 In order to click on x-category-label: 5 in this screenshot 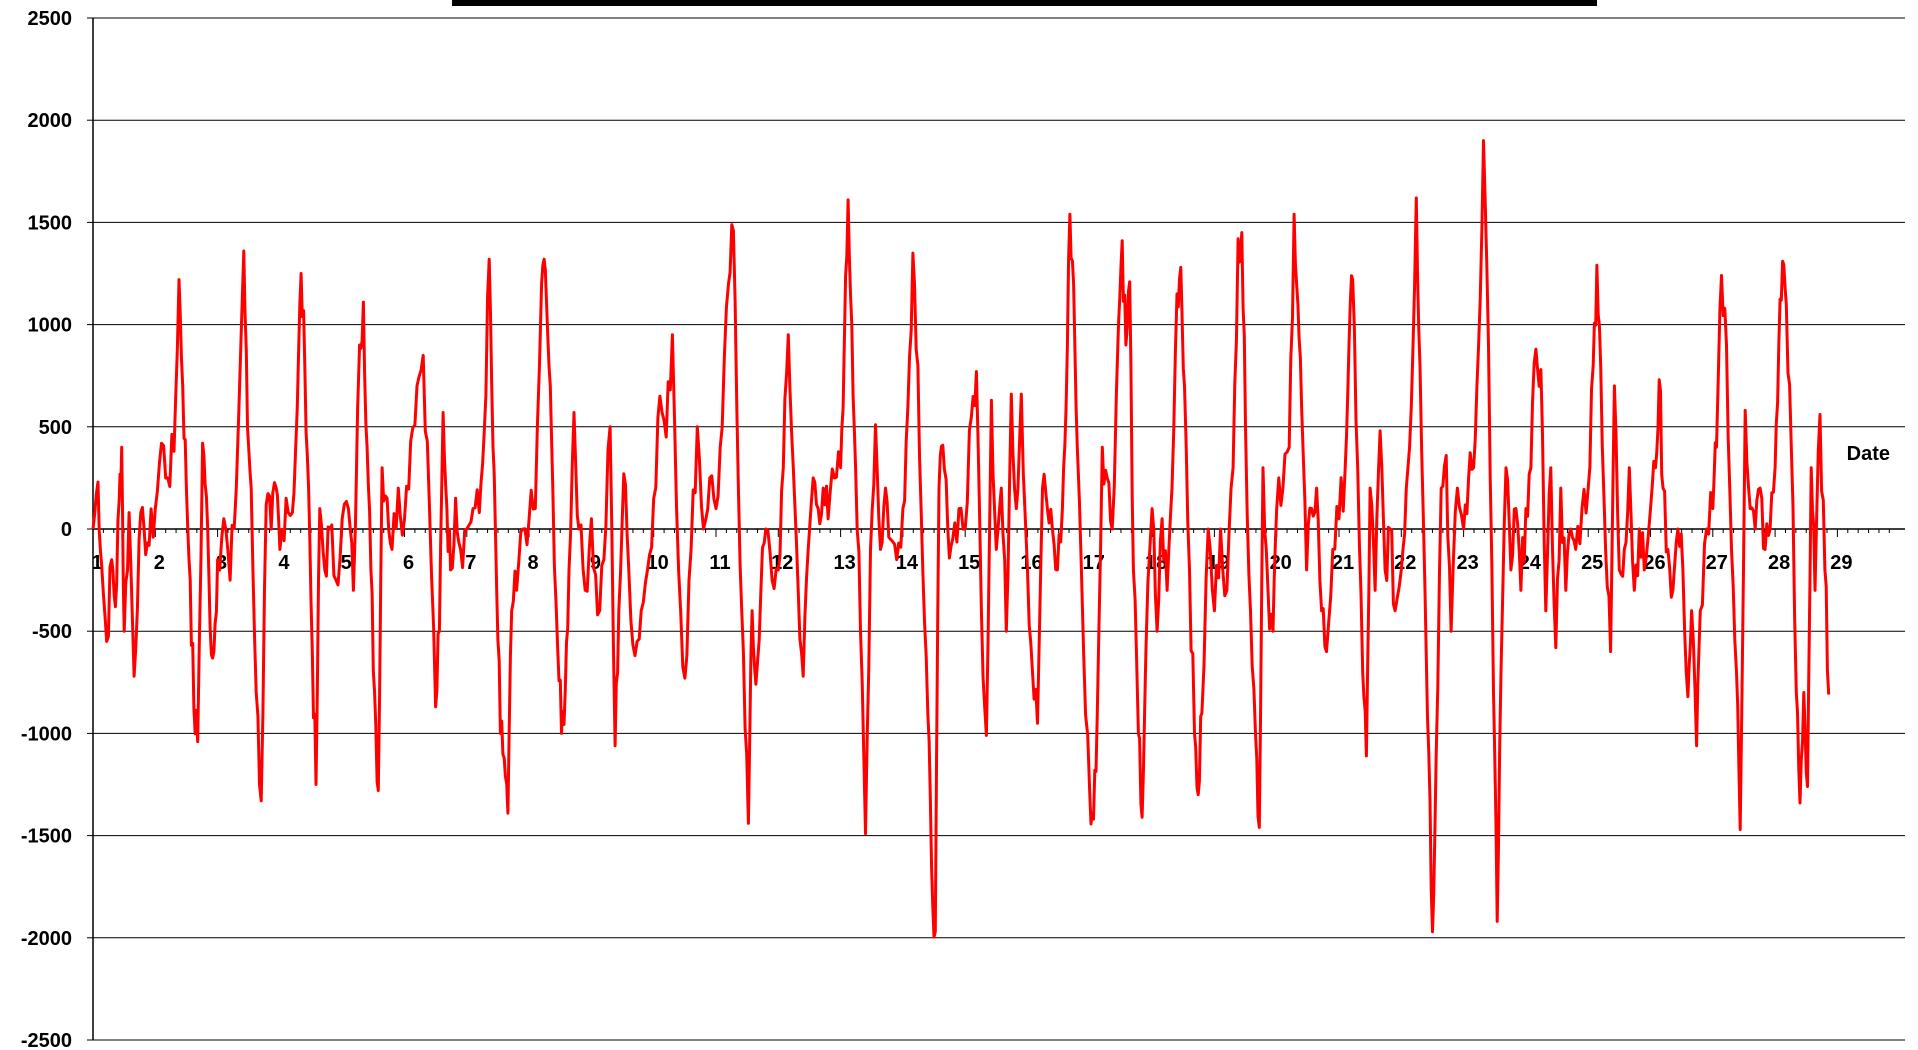, I will do `click(346, 563)`.